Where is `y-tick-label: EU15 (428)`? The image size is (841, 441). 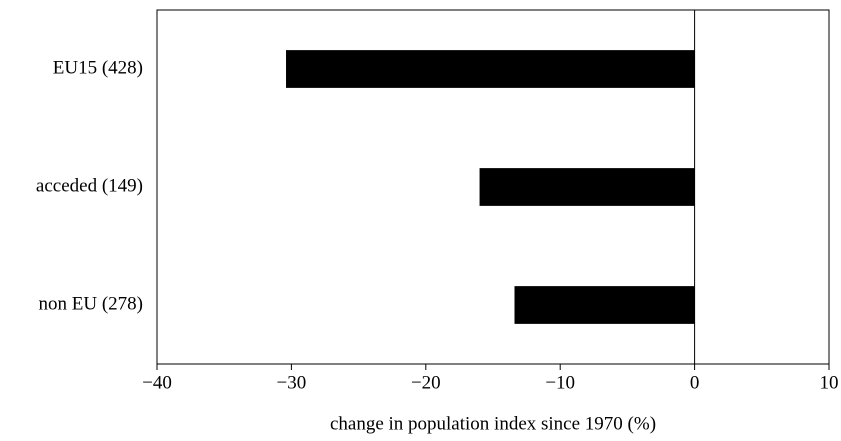
y-tick-label: EU15 (428) is located at coordinates (98, 67).